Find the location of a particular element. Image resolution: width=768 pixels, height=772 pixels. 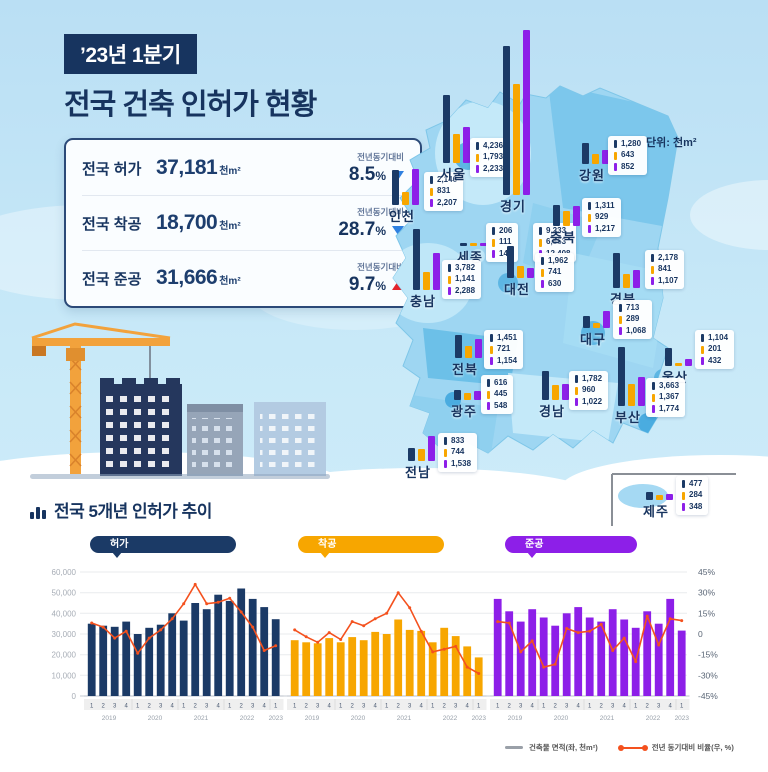

region-bars-제주 is located at coordinates (659, 496).